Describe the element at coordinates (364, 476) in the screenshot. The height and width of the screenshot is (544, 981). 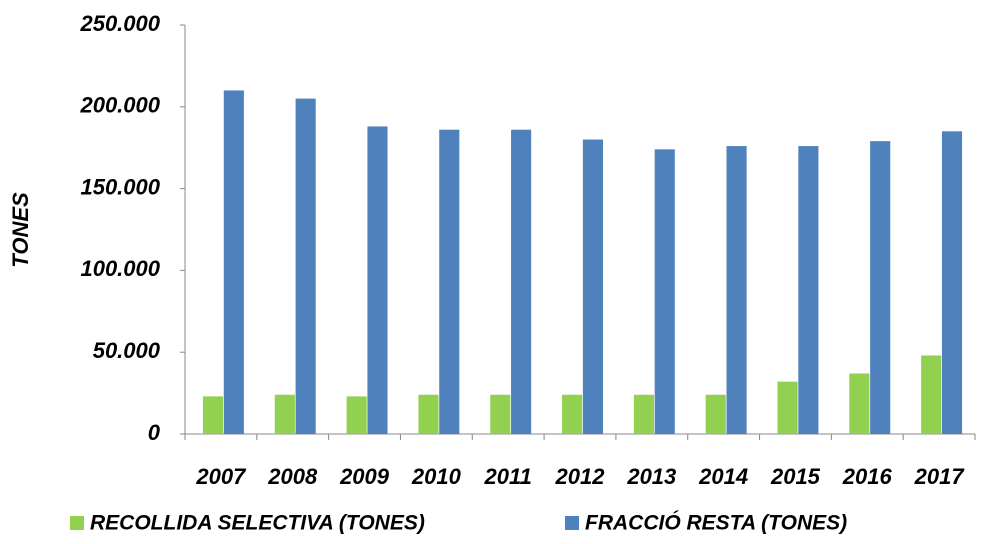
I see `x-tick-label: 2009` at that location.